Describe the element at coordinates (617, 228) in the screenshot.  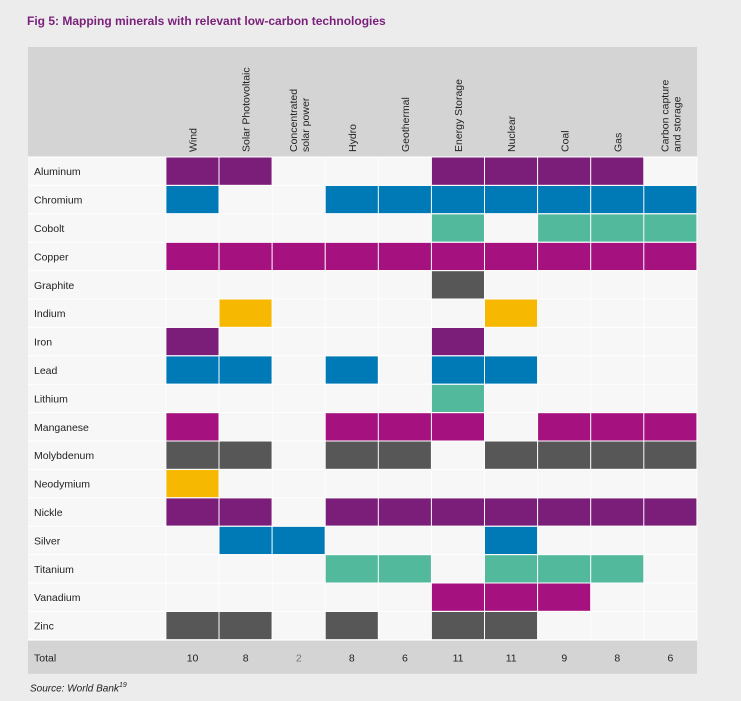
I see `matrix-cell-cobolt` at that location.